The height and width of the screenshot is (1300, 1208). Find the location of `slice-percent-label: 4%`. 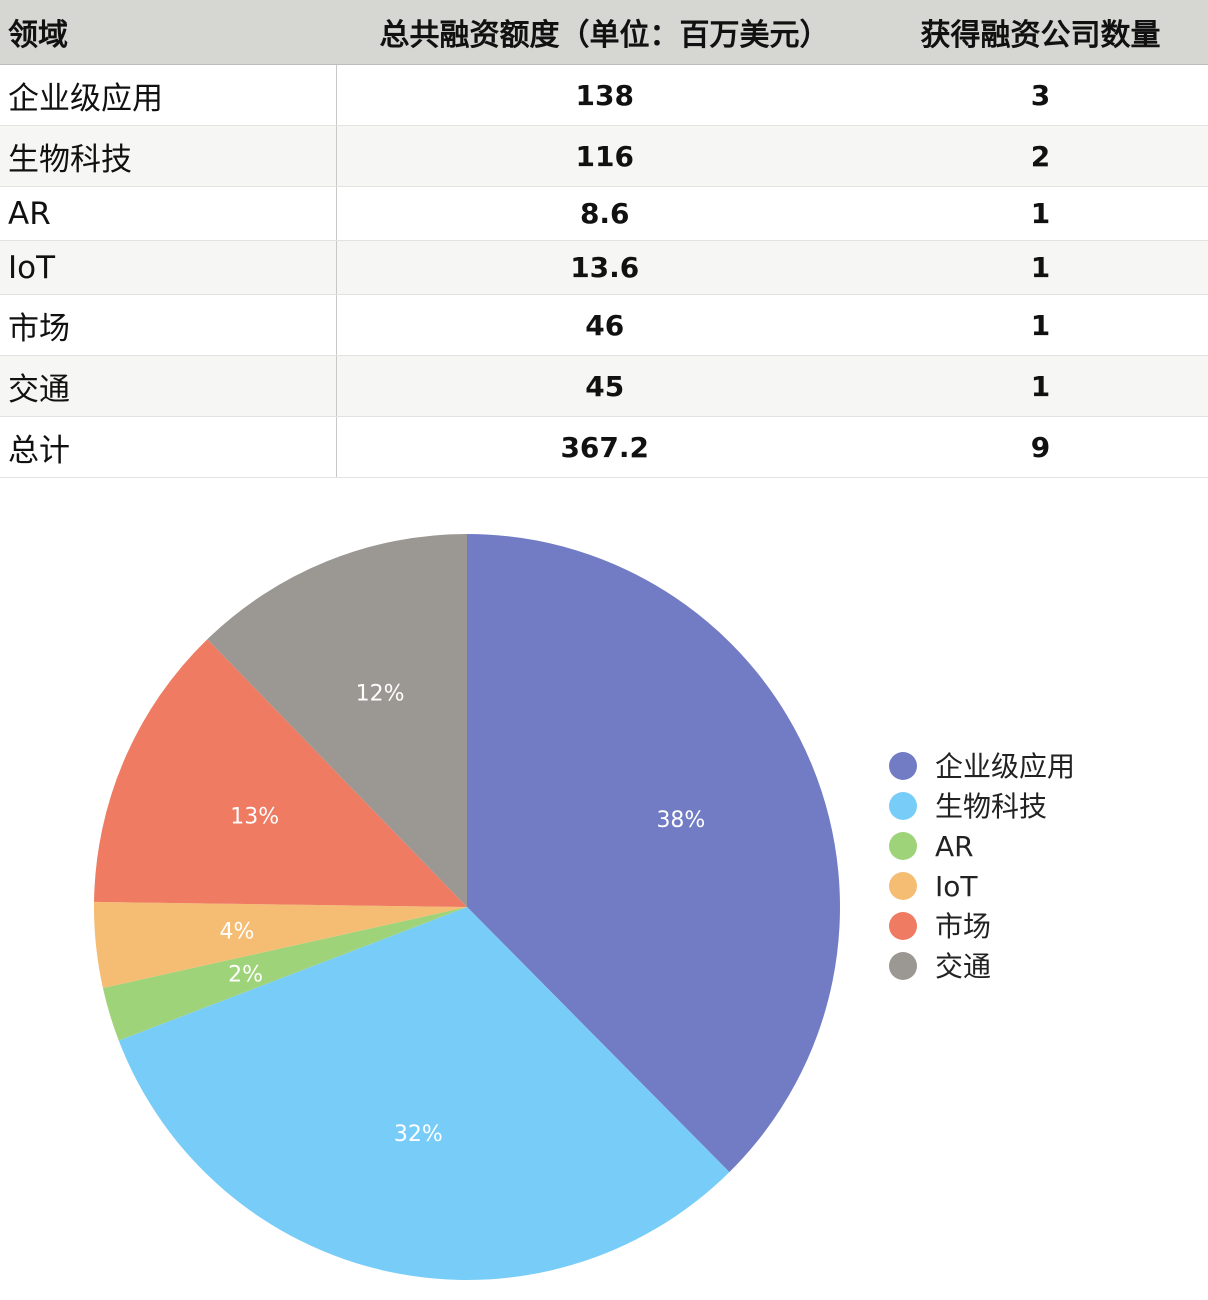

slice-percent-label: 4% is located at coordinates (237, 932).